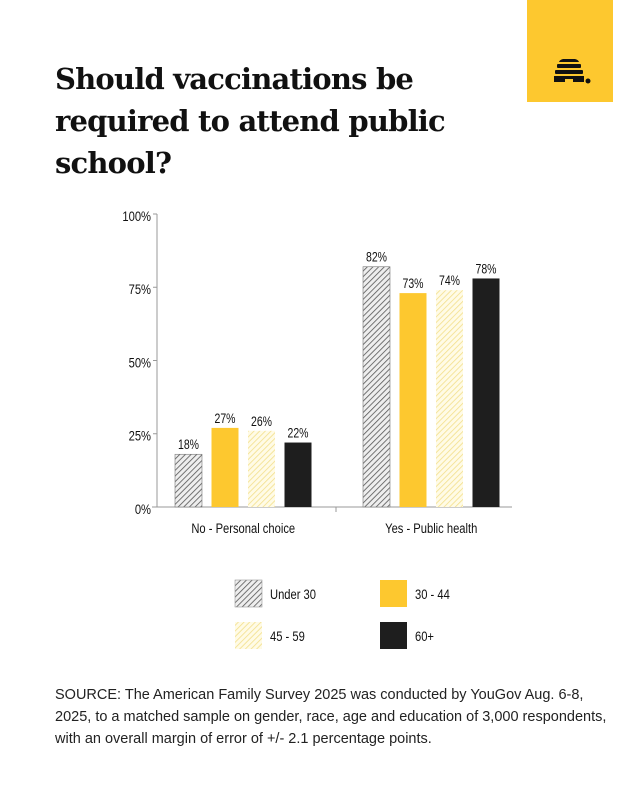 The height and width of the screenshot is (799, 641). What do you see at coordinates (570, 51) in the screenshot?
I see `logo` at bounding box center [570, 51].